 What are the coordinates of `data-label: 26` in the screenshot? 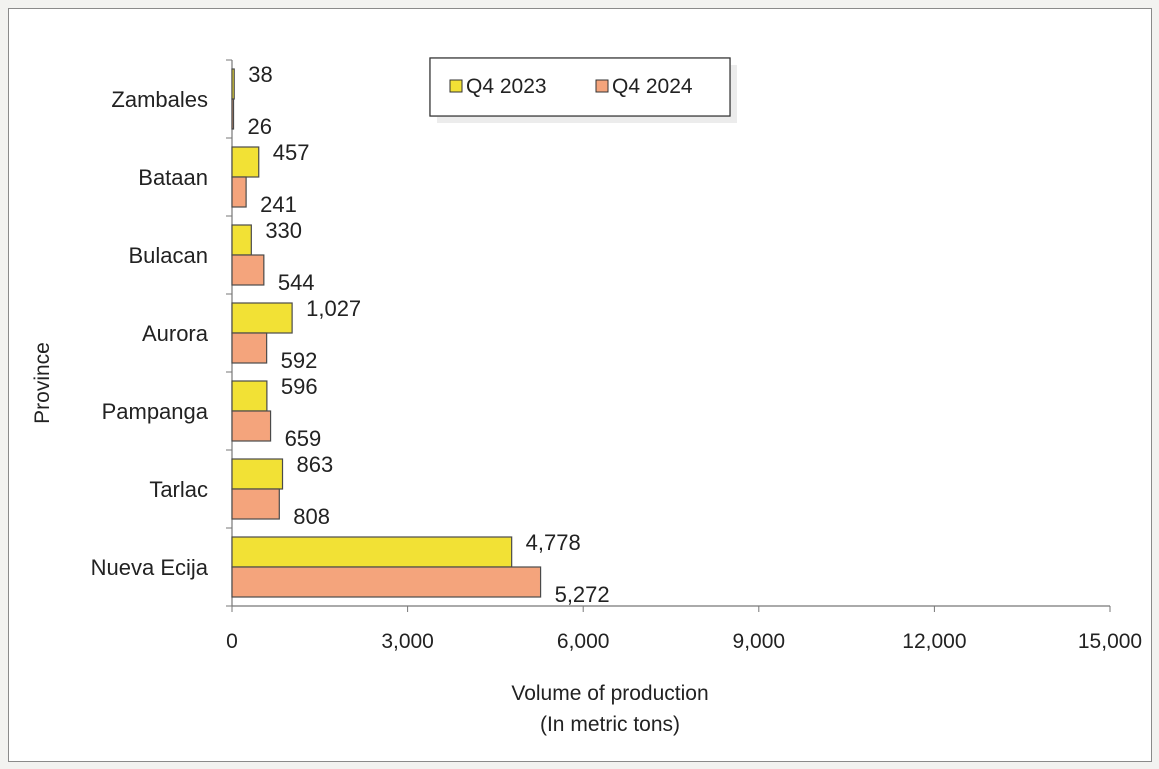 It's located at (260, 126).